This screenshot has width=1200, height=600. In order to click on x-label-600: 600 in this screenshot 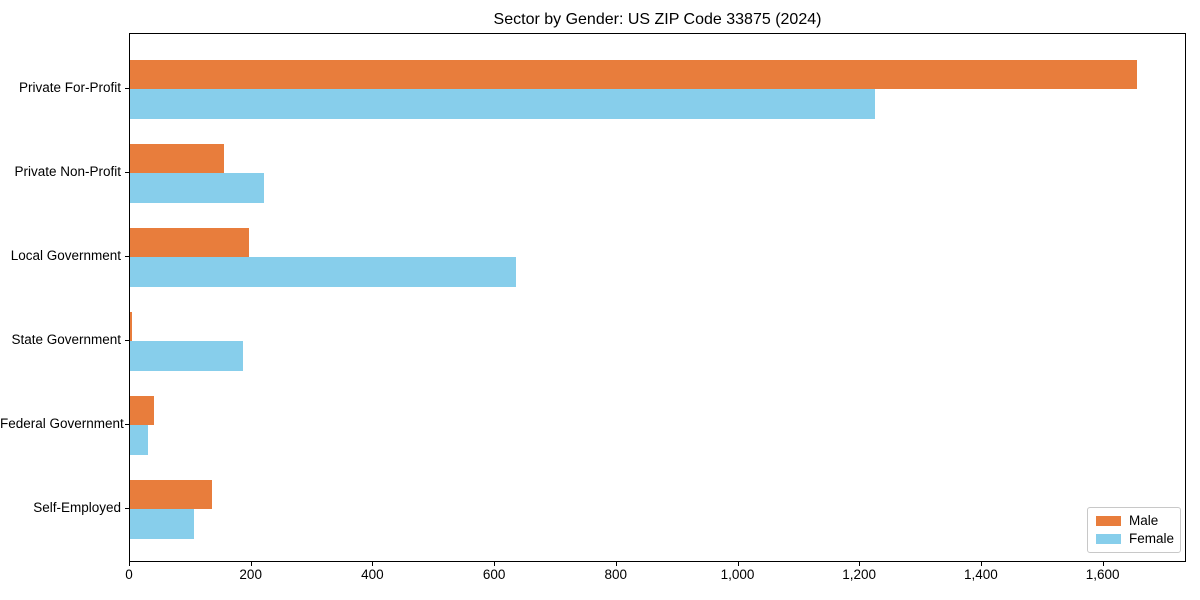, I will do `click(494, 574)`.